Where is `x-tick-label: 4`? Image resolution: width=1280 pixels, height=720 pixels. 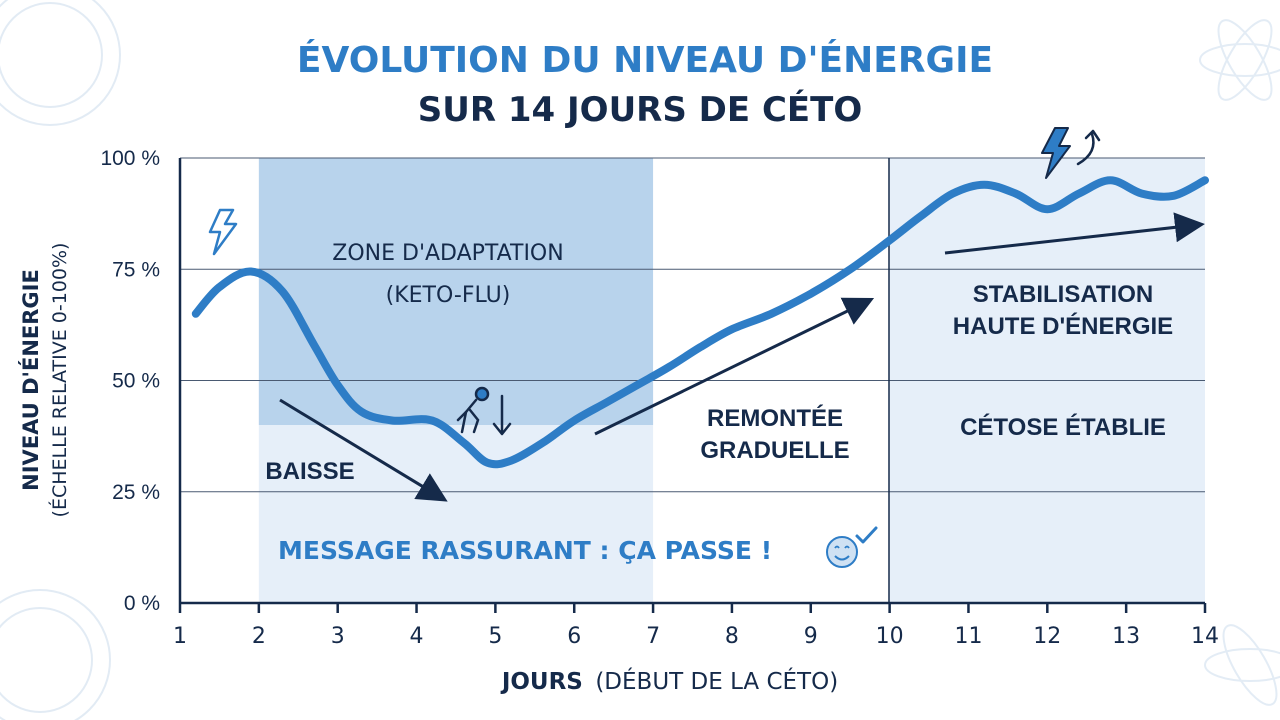
x-tick-label: 4 is located at coordinates (417, 636).